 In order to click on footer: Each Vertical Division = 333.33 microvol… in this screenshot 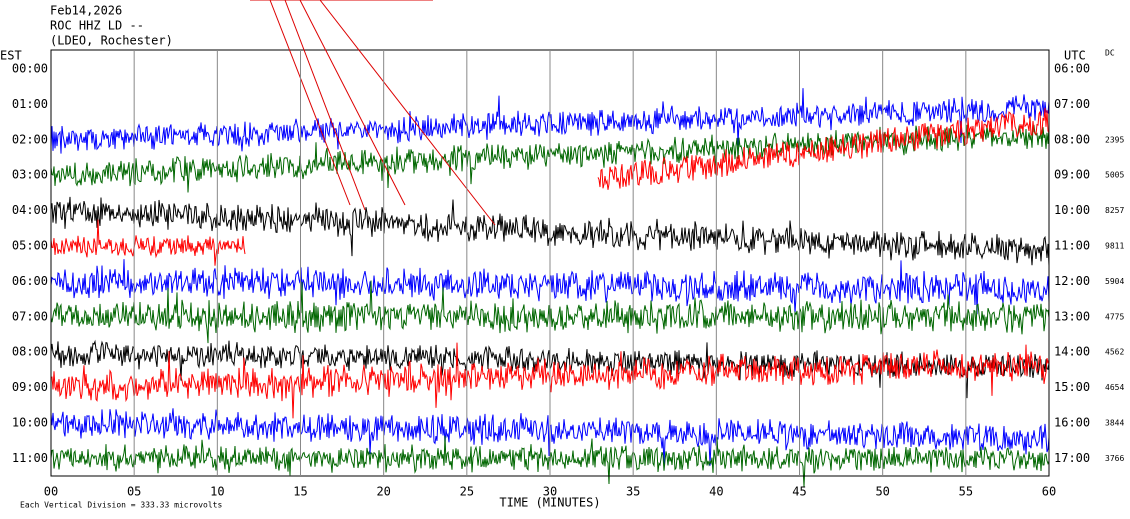, I will do `click(121, 505)`.